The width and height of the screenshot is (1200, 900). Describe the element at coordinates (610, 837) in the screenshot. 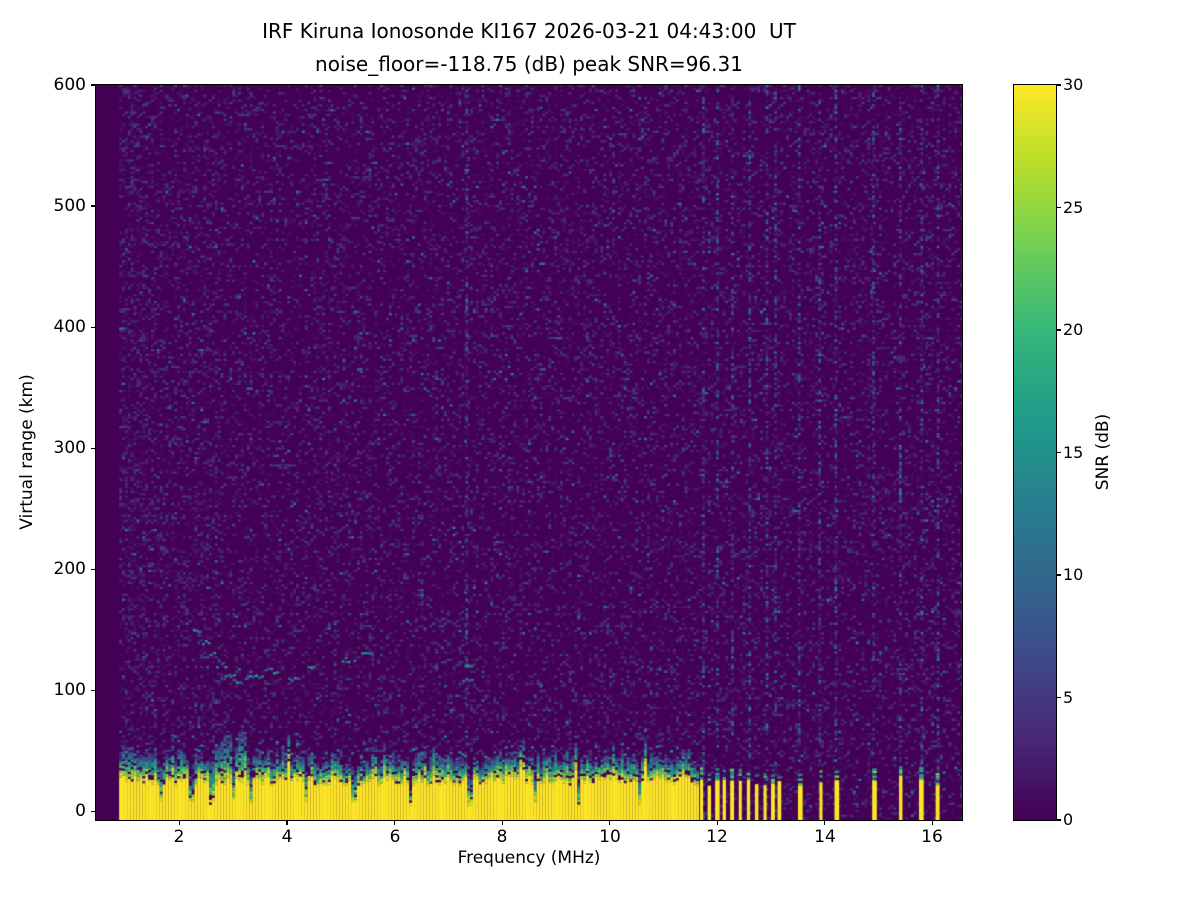

I see `x-tick-label: 10` at that location.